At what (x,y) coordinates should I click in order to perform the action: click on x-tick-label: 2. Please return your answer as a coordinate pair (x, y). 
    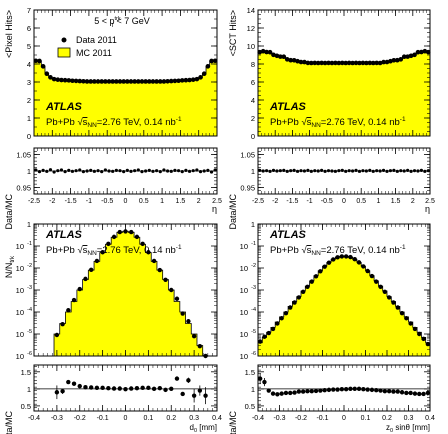
    Looking at the image, I should click on (199, 201).